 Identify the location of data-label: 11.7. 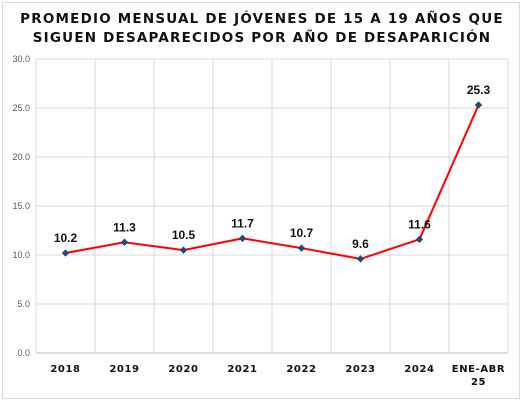
(242, 223).